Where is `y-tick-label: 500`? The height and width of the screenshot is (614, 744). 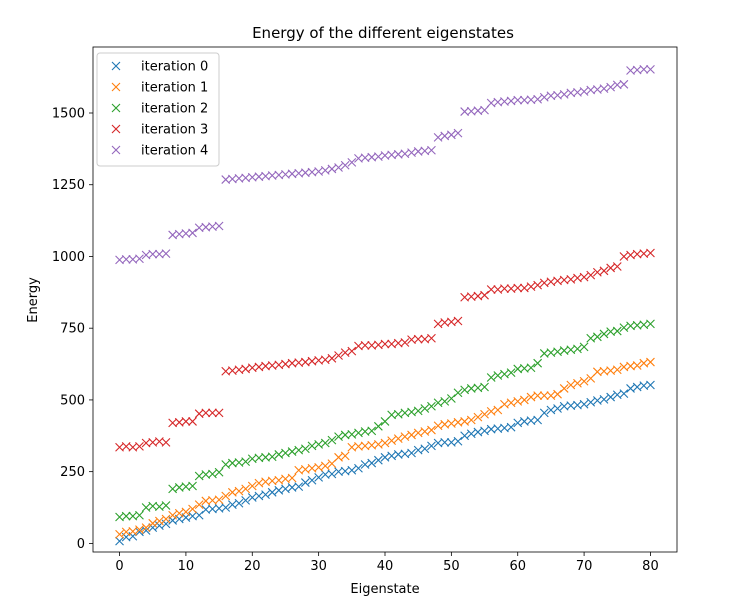 y-tick-label: 500 is located at coordinates (72, 400).